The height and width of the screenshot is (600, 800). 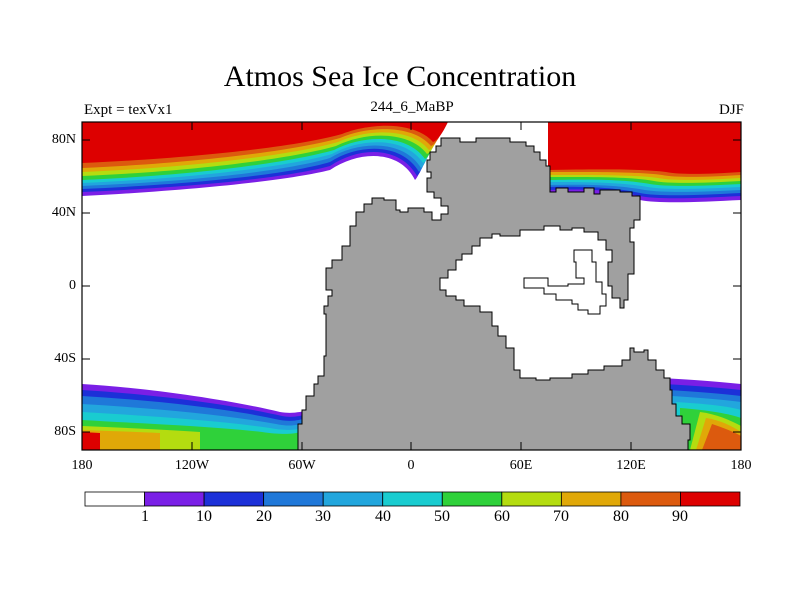 I want to click on y-tick-label: 40S, so click(x=65, y=358).